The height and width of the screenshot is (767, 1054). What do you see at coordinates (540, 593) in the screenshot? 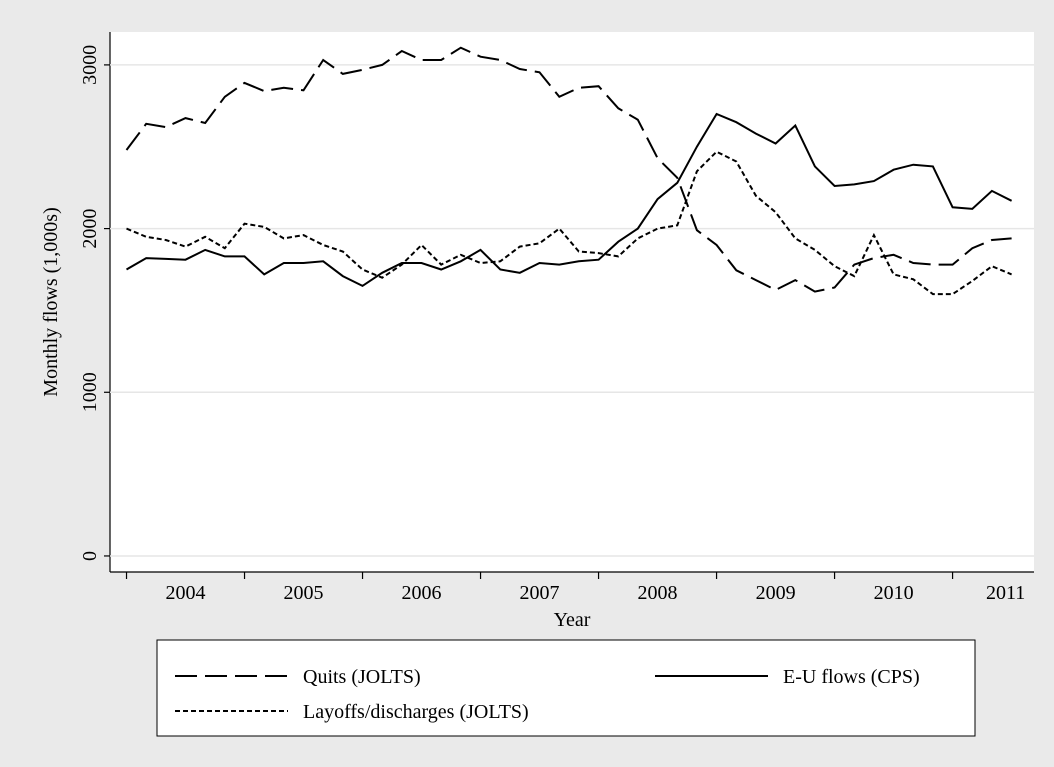
I see `x-tick-label: 2007` at bounding box center [540, 593].